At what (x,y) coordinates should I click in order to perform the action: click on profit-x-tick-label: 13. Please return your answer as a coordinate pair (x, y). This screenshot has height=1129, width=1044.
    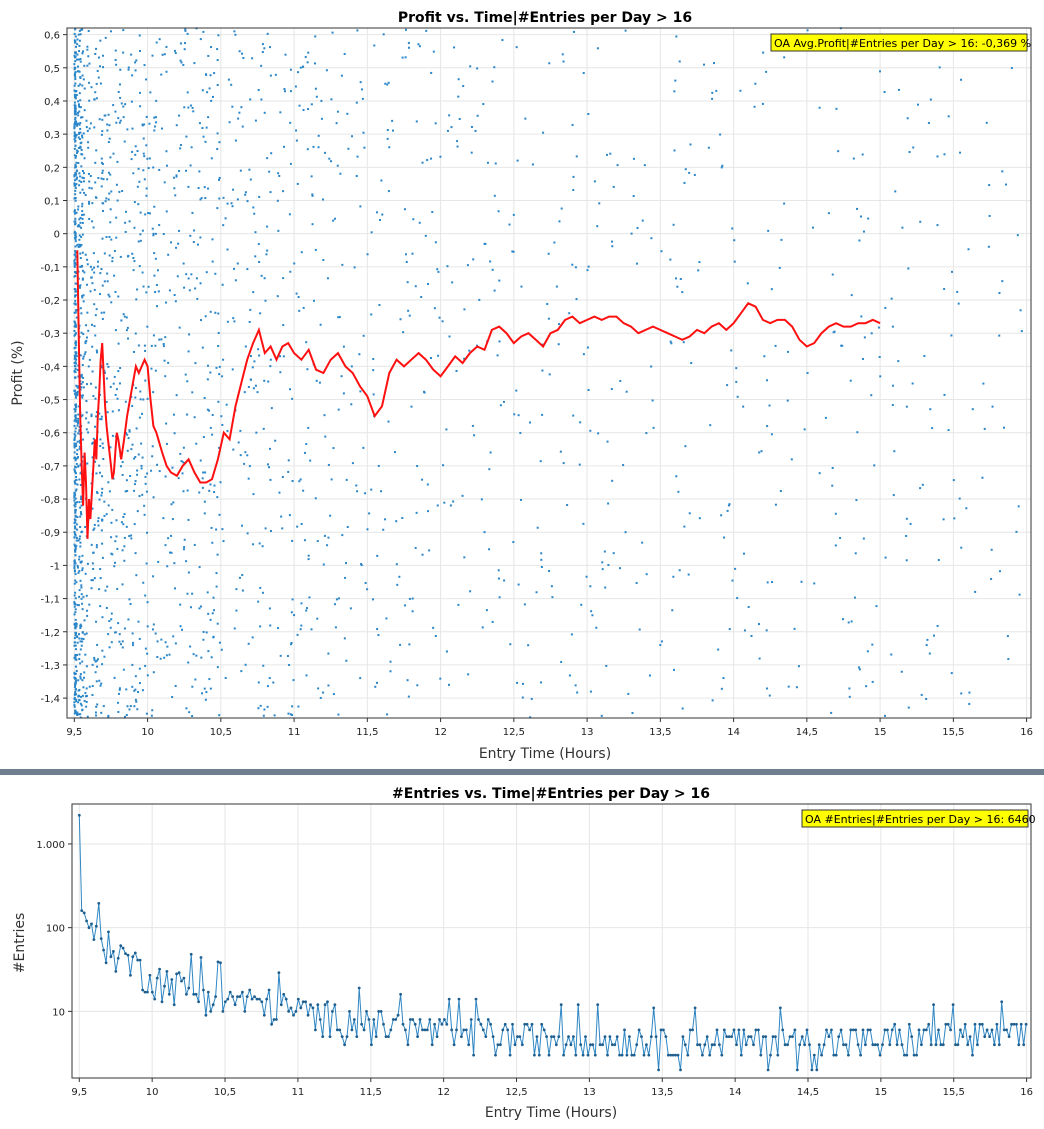
    Looking at the image, I should click on (587, 732).